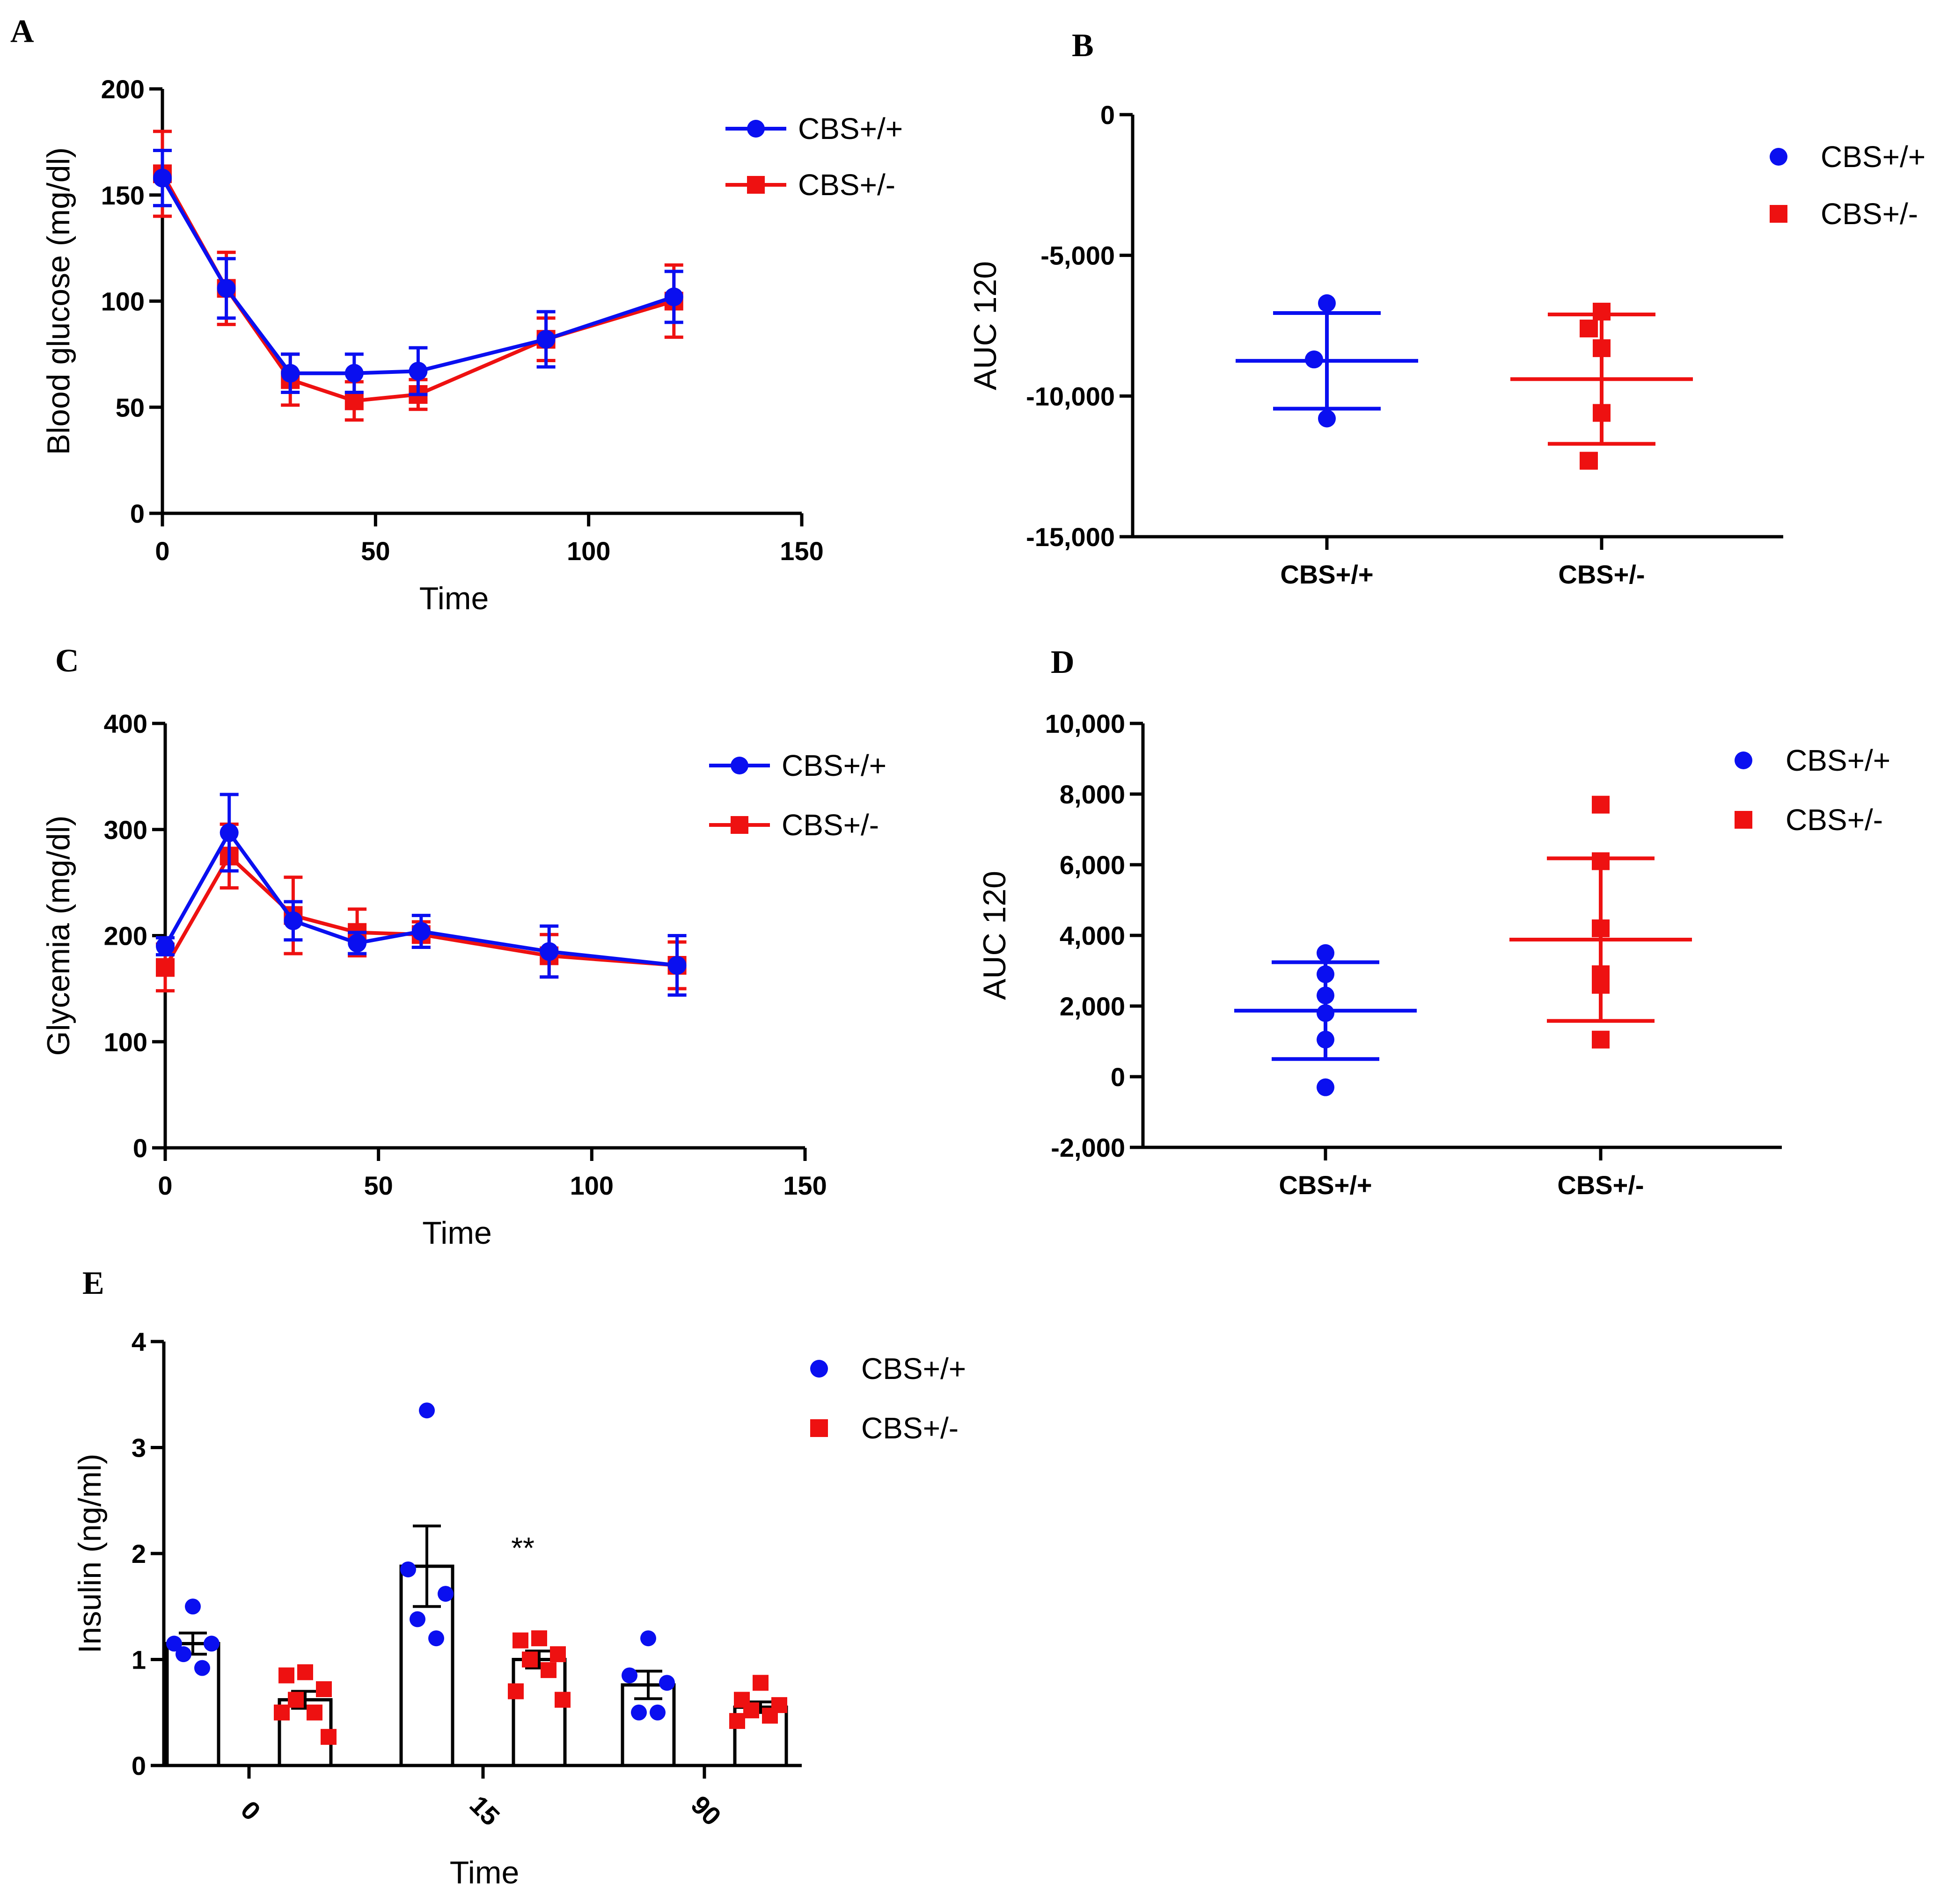 The height and width of the screenshot is (1904, 1955). Describe the element at coordinates (90, 1553) in the screenshot. I see `y-axis-title: Insulin (ng/ml)` at that location.